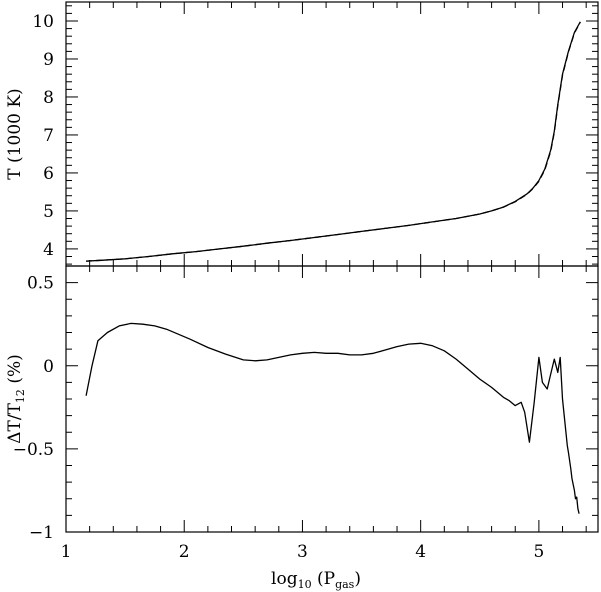 Image resolution: width=601 pixels, height=592 pixels. Describe the element at coordinates (43, 22) in the screenshot. I see `top-y-tick-label: 10` at that location.